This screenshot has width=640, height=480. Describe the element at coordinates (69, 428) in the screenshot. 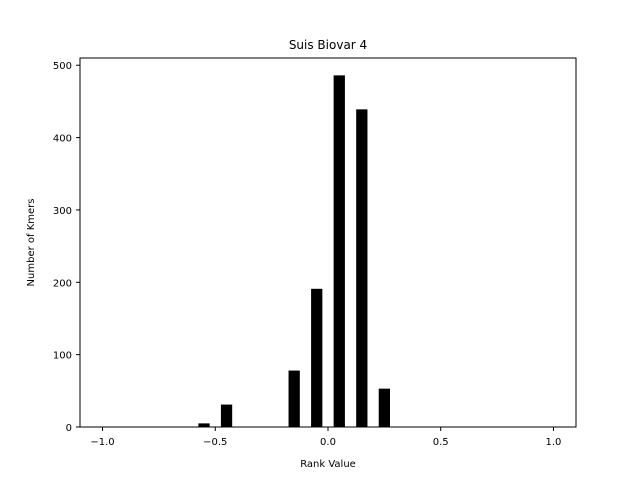

I see `y-tick-label: 0` at that location.